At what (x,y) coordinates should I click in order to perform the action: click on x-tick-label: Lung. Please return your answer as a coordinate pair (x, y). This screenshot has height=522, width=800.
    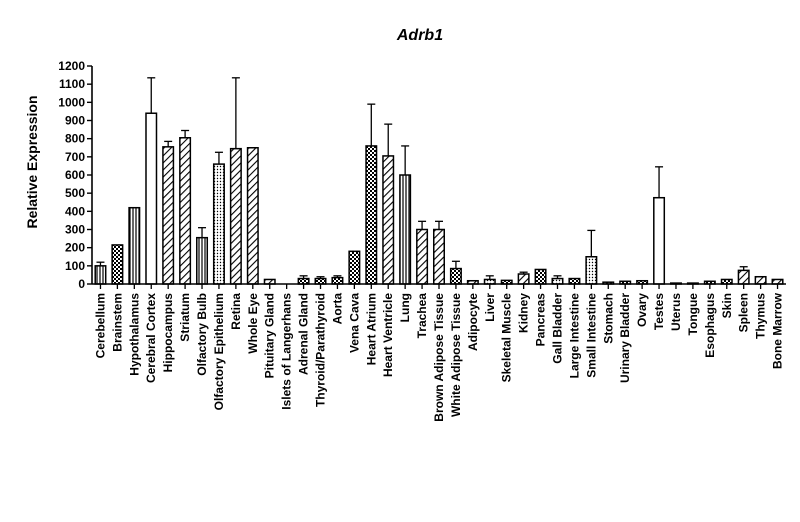
    Looking at the image, I should click on (405, 307).